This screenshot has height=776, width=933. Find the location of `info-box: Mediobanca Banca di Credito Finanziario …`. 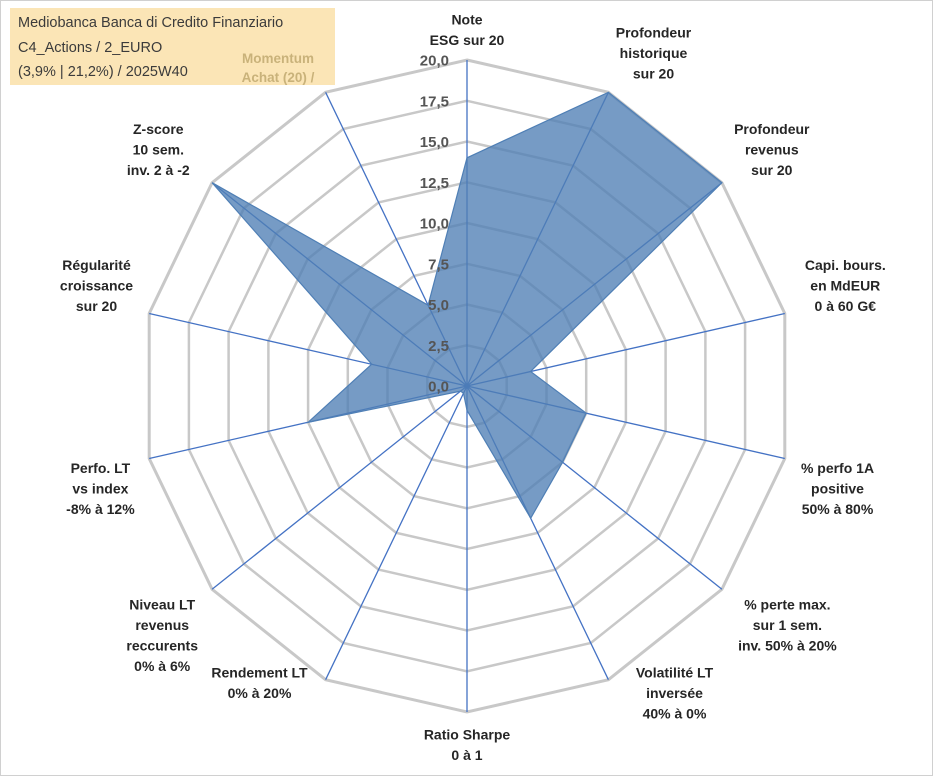

info-box: Mediobanca Banca di Credito Finanziario … is located at coordinates (172, 46).